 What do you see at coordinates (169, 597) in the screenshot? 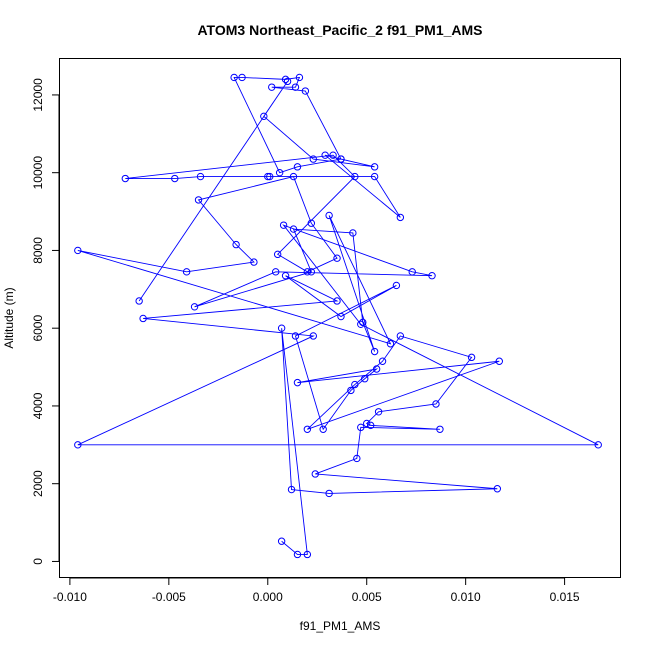
I see `x-tick-label: -0.005` at bounding box center [169, 597].